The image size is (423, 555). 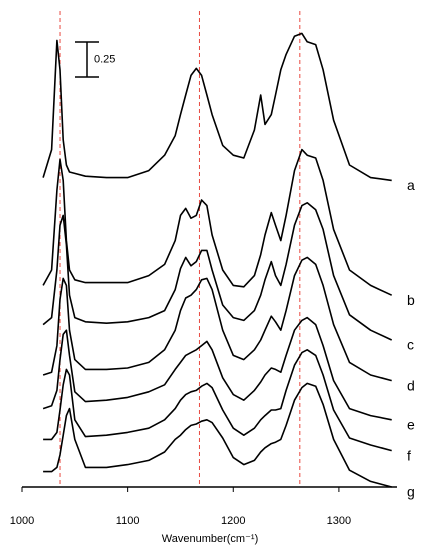 What do you see at coordinates (411, 385) in the screenshot?
I see `series-label: d` at bounding box center [411, 385].